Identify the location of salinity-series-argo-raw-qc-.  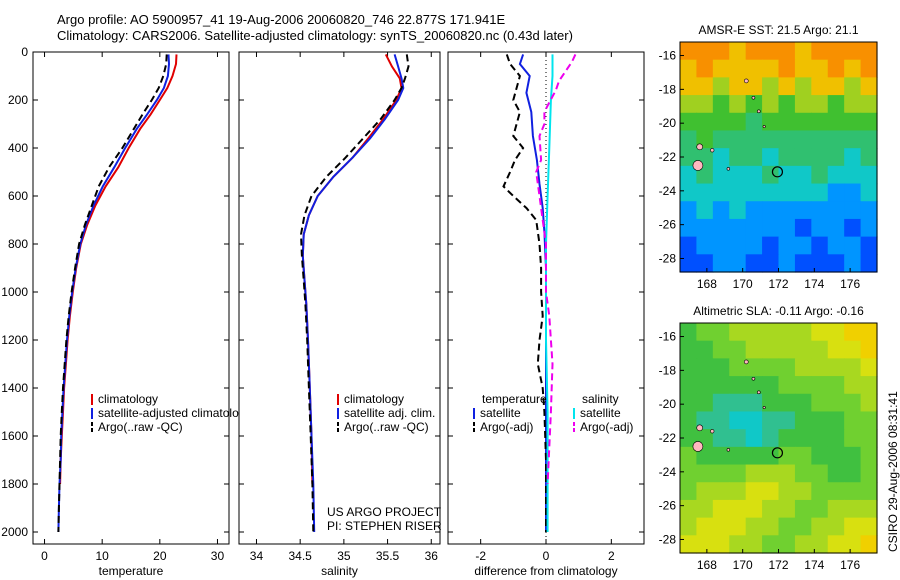
(354, 293).